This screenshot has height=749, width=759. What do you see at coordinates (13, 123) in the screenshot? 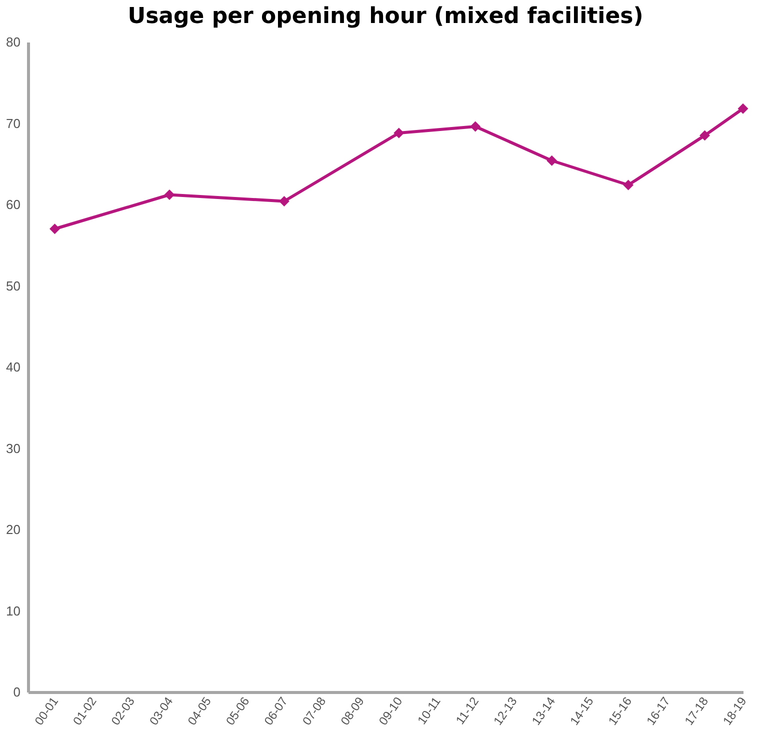
I see `y-tick-label: 70` at bounding box center [13, 123].